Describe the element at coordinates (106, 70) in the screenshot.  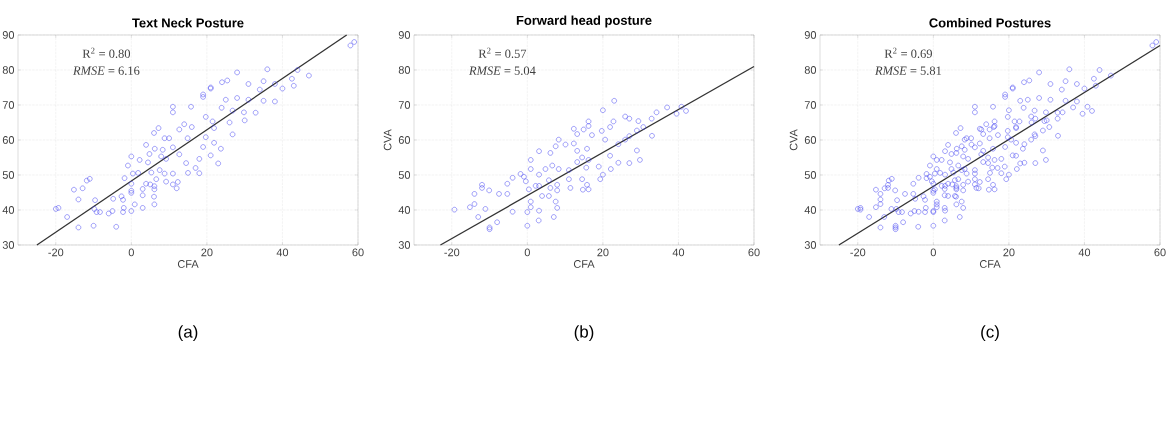
I see `annotation: RMSE = 6.16` at that location.